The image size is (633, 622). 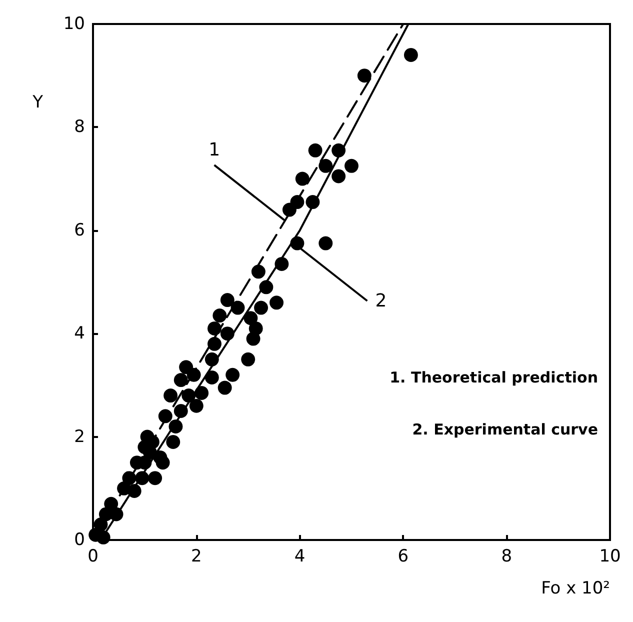 What do you see at coordinates (214, 150) in the screenshot?
I see `annotation: 1` at bounding box center [214, 150].